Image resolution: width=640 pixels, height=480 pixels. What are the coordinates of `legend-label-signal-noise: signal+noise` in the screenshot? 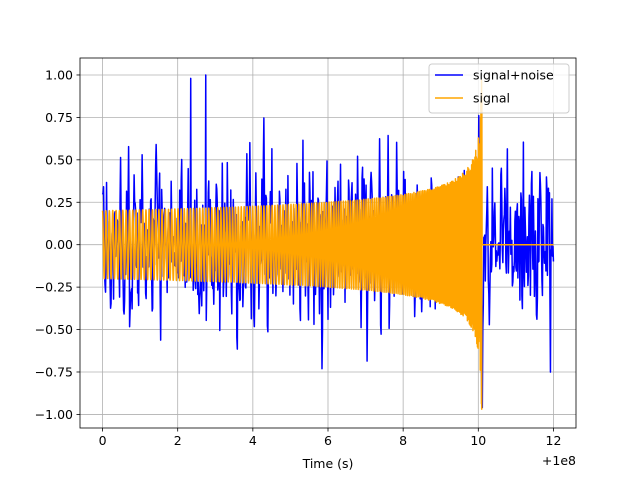 It's located at (513, 75).